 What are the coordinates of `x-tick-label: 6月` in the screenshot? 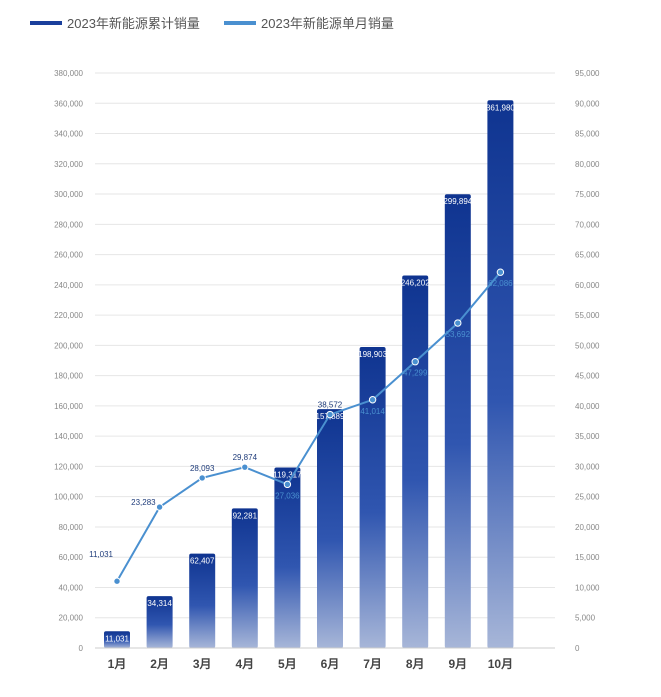 It's located at (330, 664).